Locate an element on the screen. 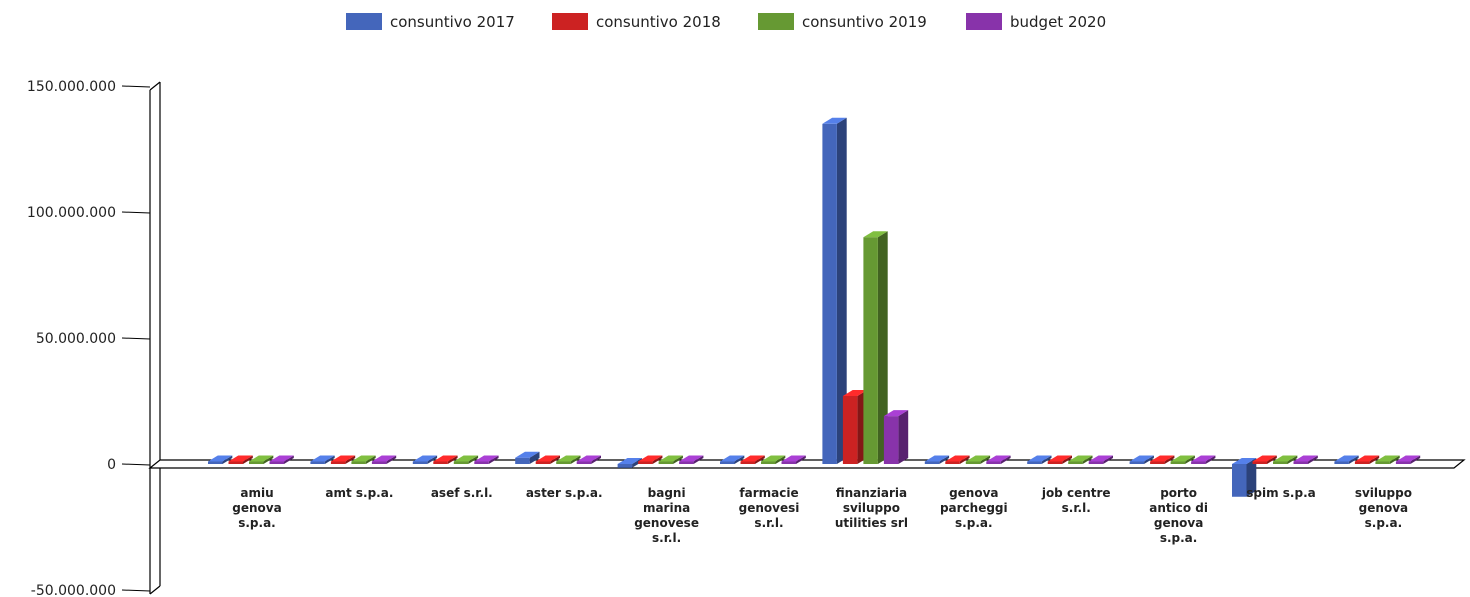 The width and height of the screenshot is (1470, 597). y-tick-label-1: -50.000.000 is located at coordinates (73, 590).